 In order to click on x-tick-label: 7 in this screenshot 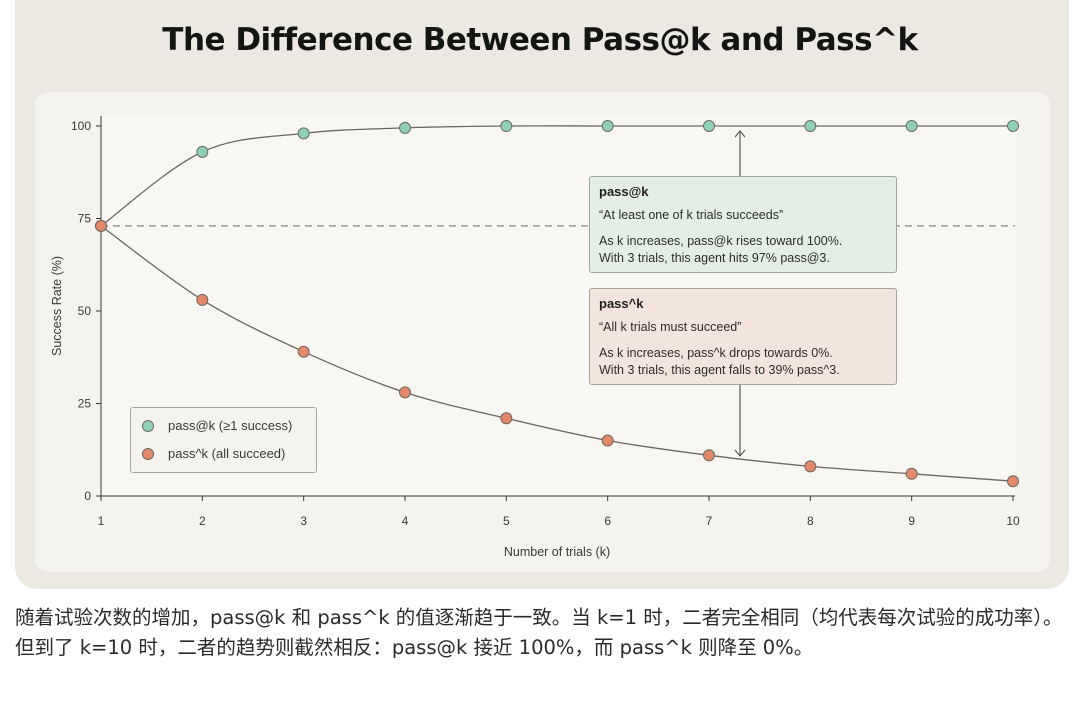, I will do `click(709, 521)`.